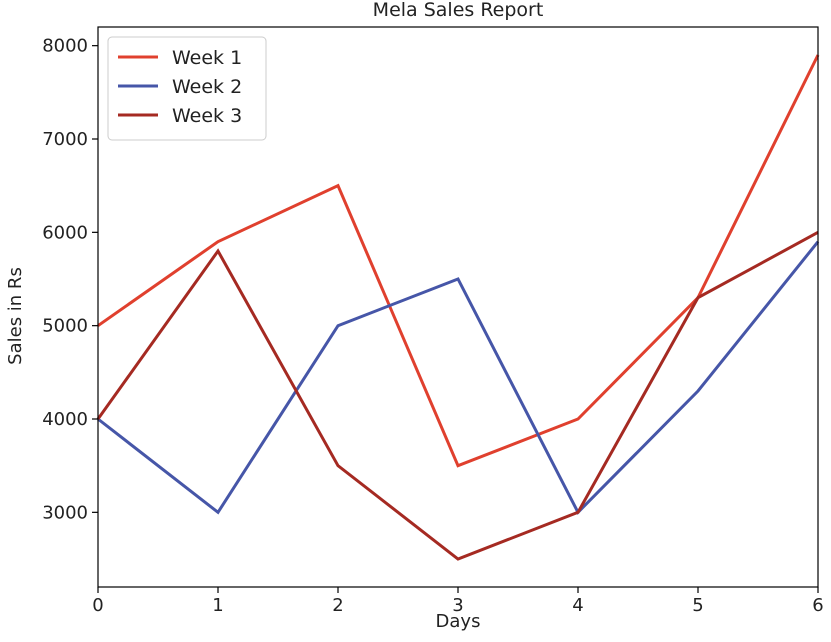  What do you see at coordinates (207, 116) in the screenshot?
I see `legend-label-week-3: Week 3` at bounding box center [207, 116].